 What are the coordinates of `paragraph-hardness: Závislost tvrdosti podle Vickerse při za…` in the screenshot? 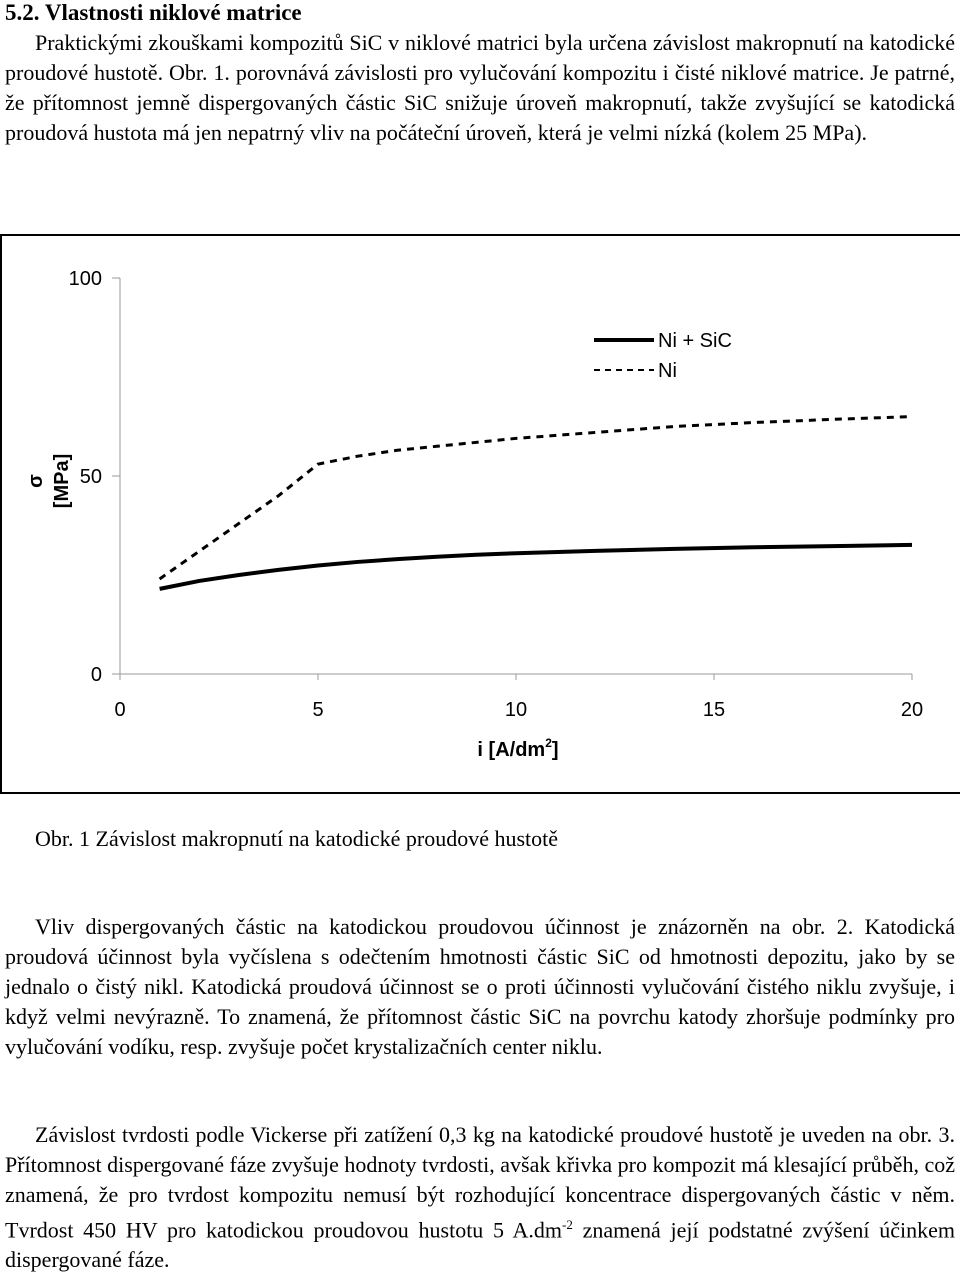 It's located at (480, 1197).